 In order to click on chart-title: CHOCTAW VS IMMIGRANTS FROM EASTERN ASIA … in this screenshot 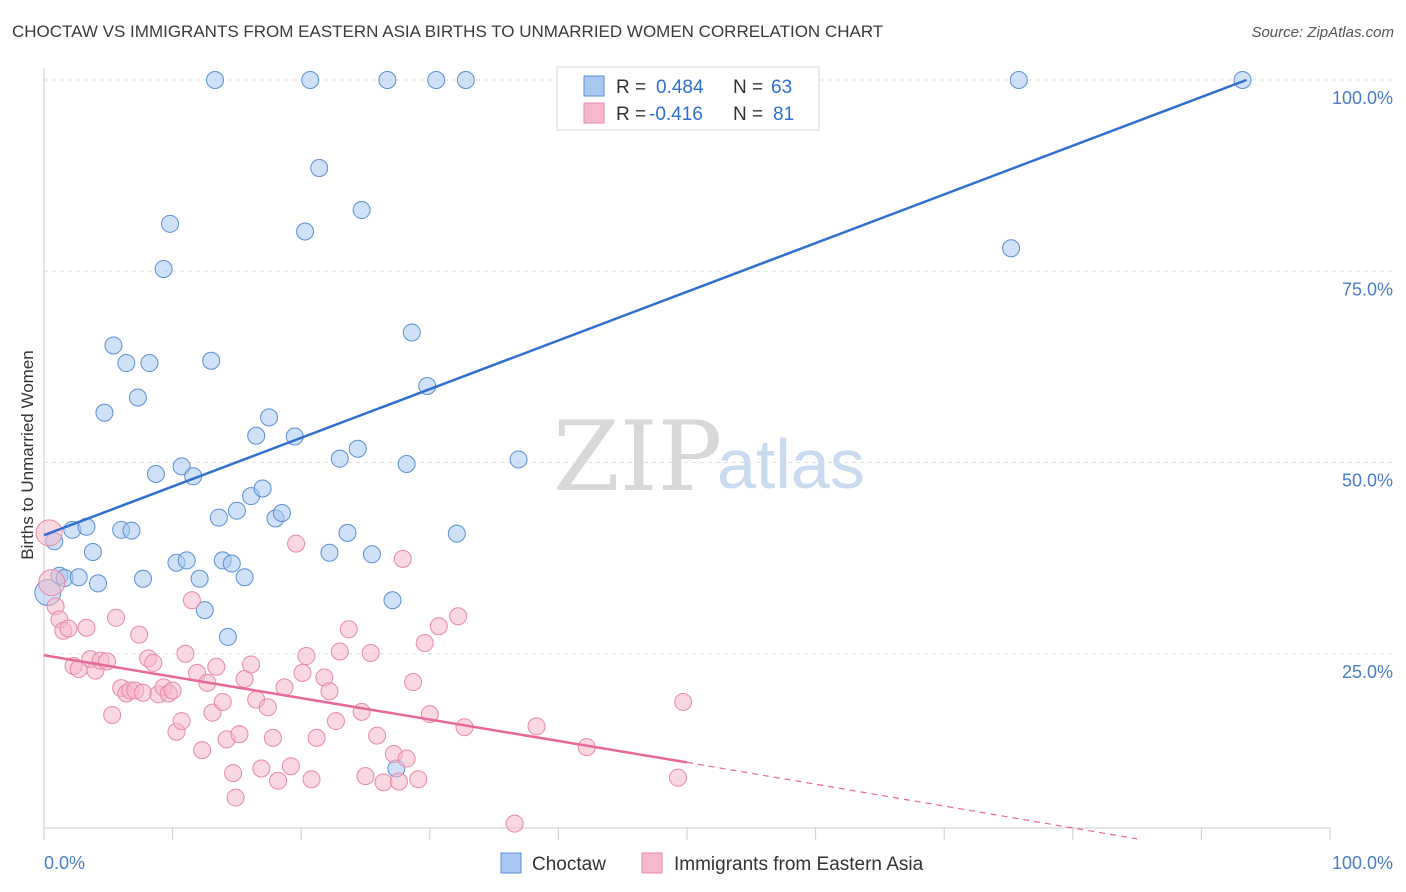, I will do `click(448, 31)`.